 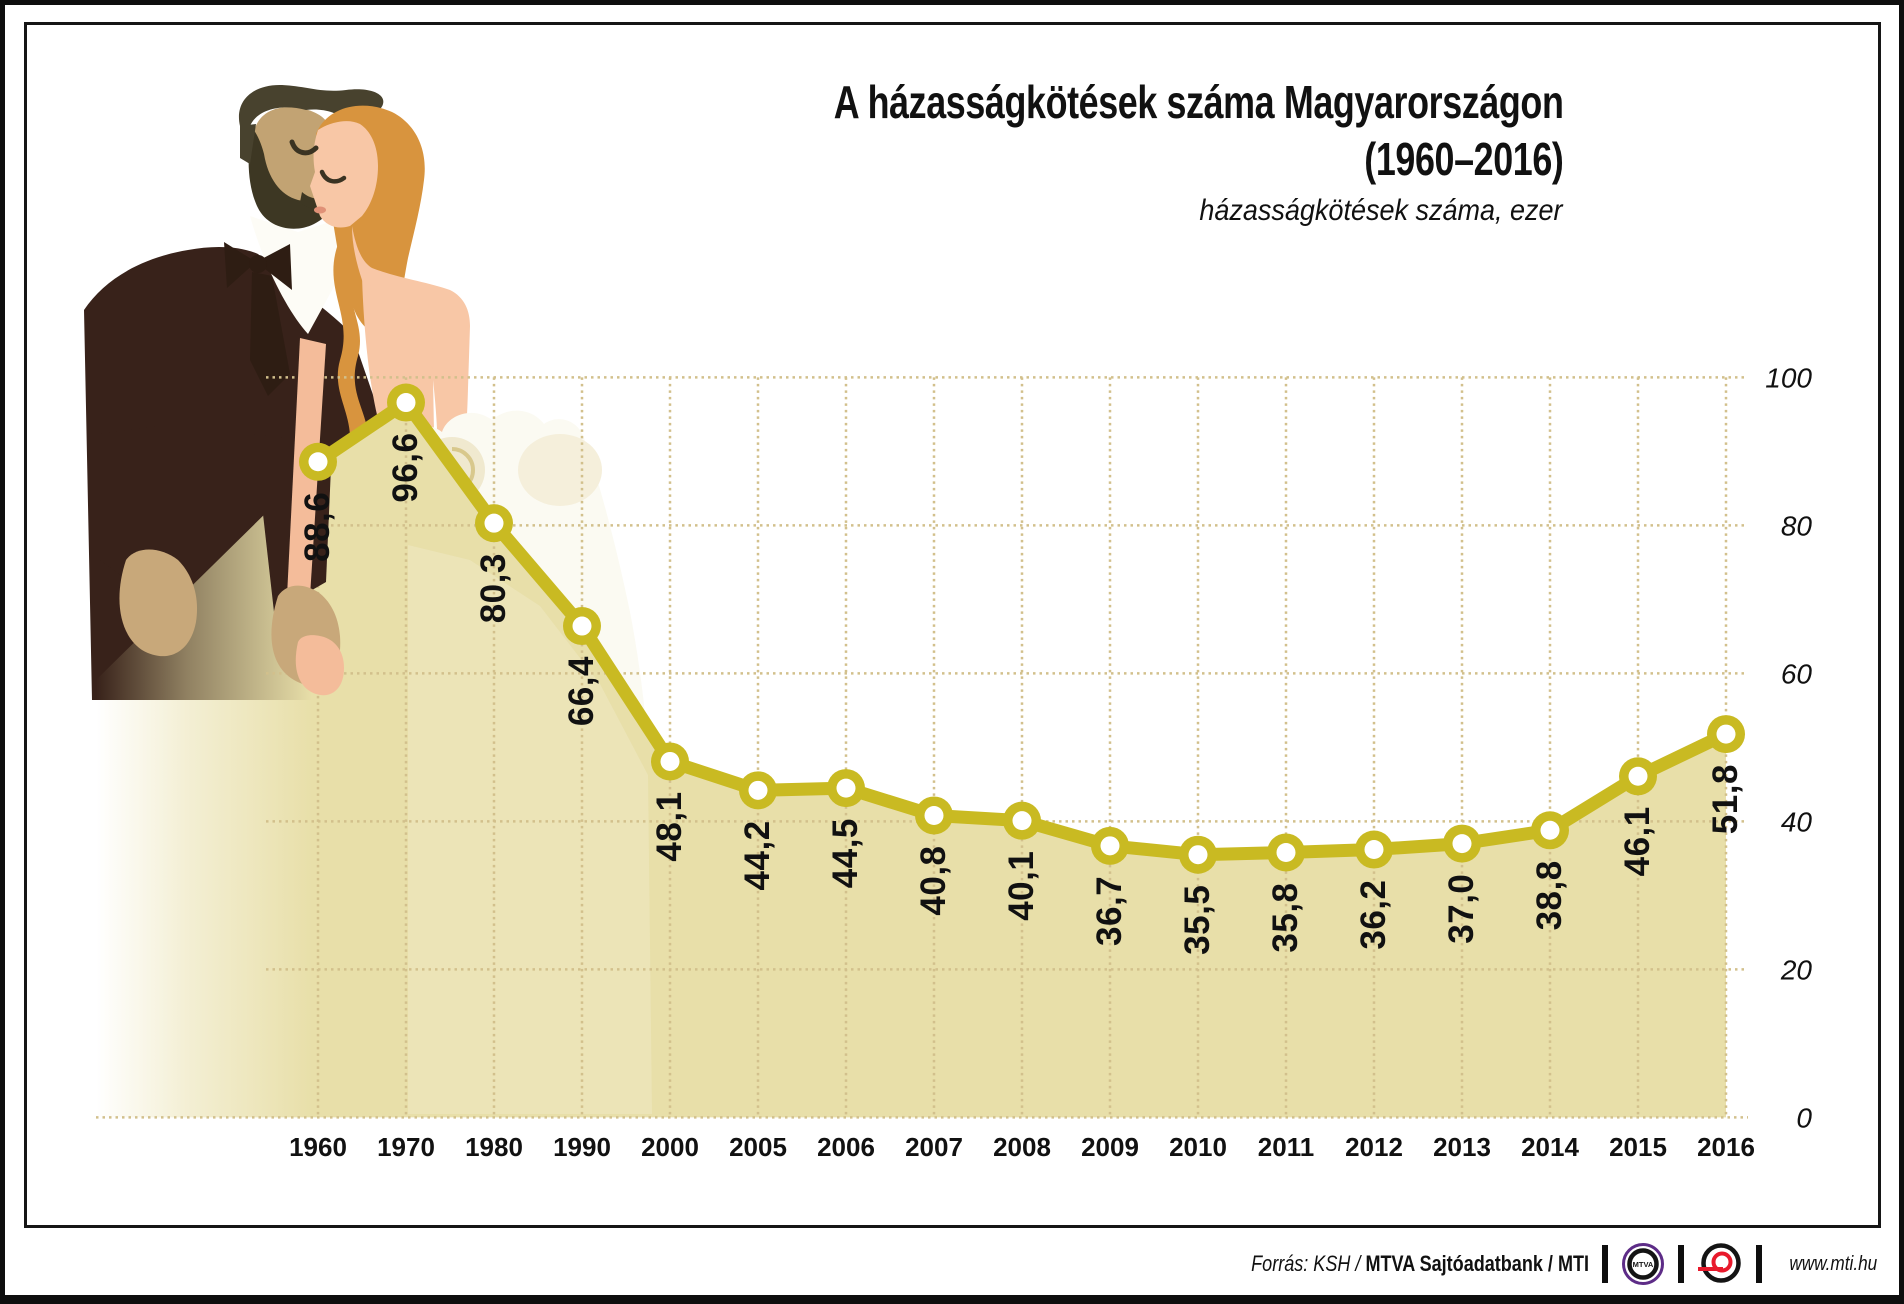 I want to click on y-tick-80: 80, so click(x=1797, y=525).